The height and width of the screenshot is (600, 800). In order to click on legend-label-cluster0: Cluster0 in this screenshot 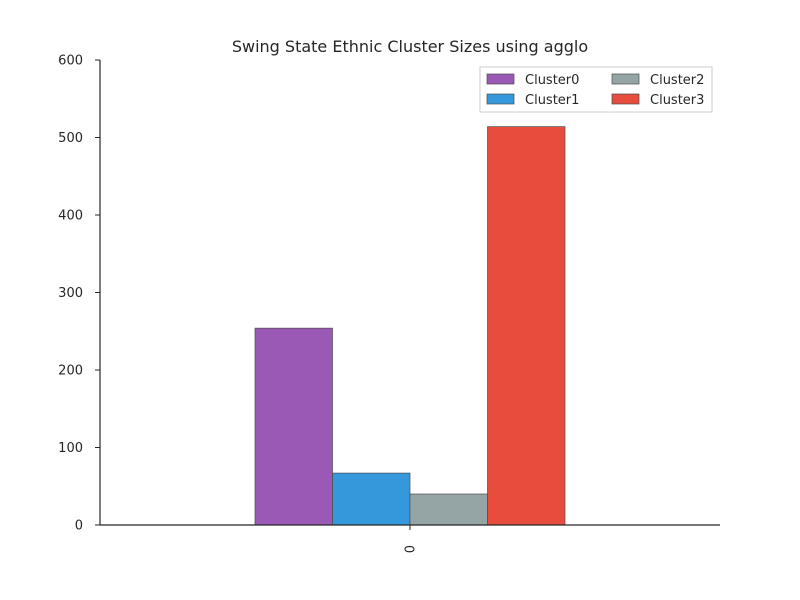, I will do `click(552, 80)`.